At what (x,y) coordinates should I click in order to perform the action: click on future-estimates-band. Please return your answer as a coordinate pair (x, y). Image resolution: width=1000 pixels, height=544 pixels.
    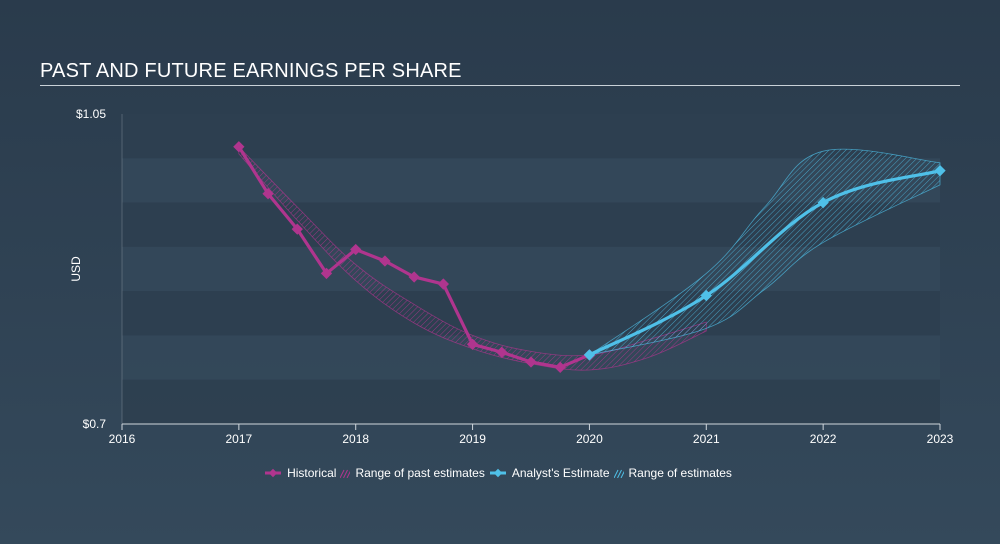
    Looking at the image, I should click on (765, 252).